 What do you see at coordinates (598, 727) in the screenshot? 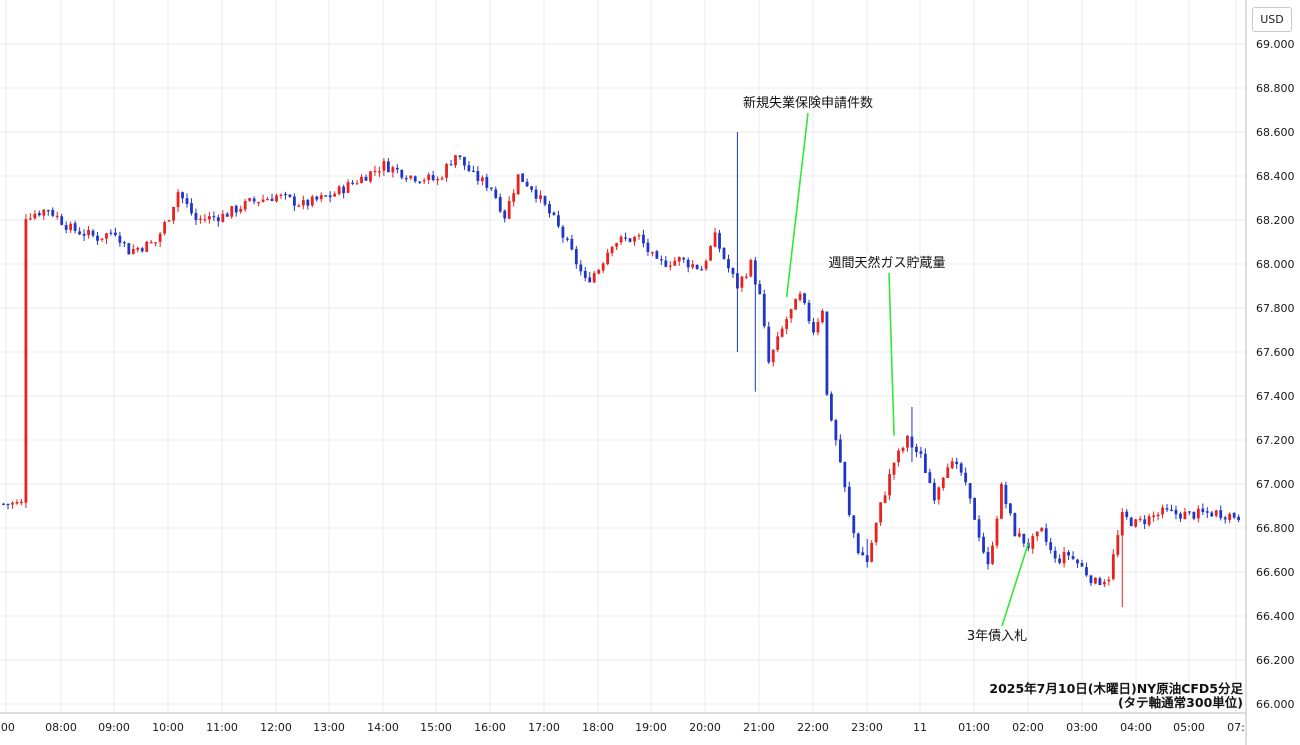
I see `x-tick-label: 18:00` at bounding box center [598, 727].